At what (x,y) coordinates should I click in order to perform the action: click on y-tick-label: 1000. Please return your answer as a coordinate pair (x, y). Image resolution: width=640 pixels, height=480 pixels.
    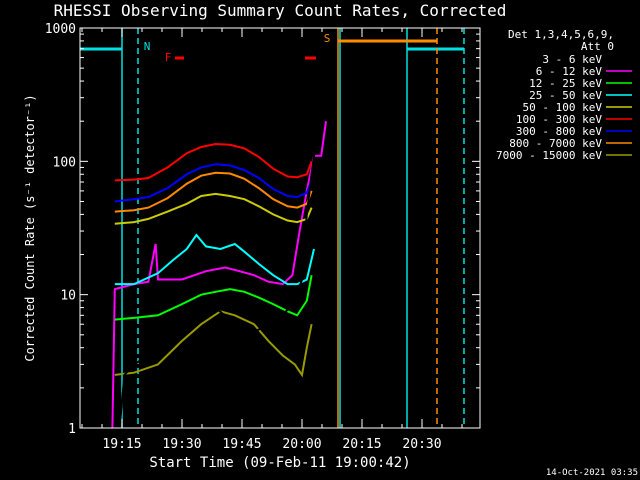
    Looking at the image, I should click on (60, 29).